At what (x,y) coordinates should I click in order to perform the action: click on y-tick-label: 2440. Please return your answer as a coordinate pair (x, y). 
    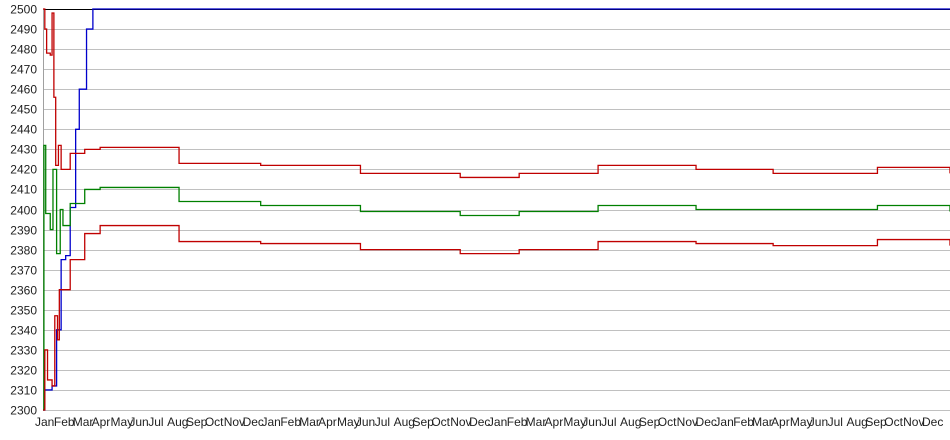
    Looking at the image, I should click on (23, 130).